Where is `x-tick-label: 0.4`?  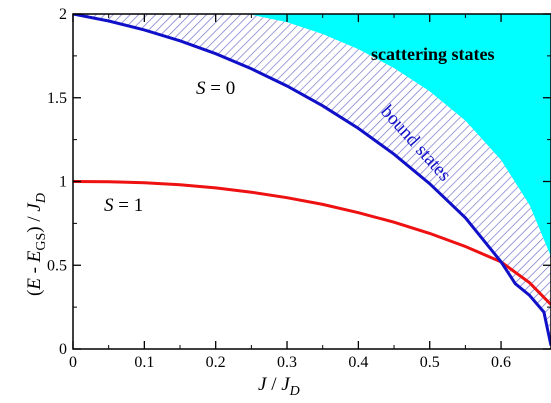
x-tick-label: 0.4 is located at coordinates (358, 362).